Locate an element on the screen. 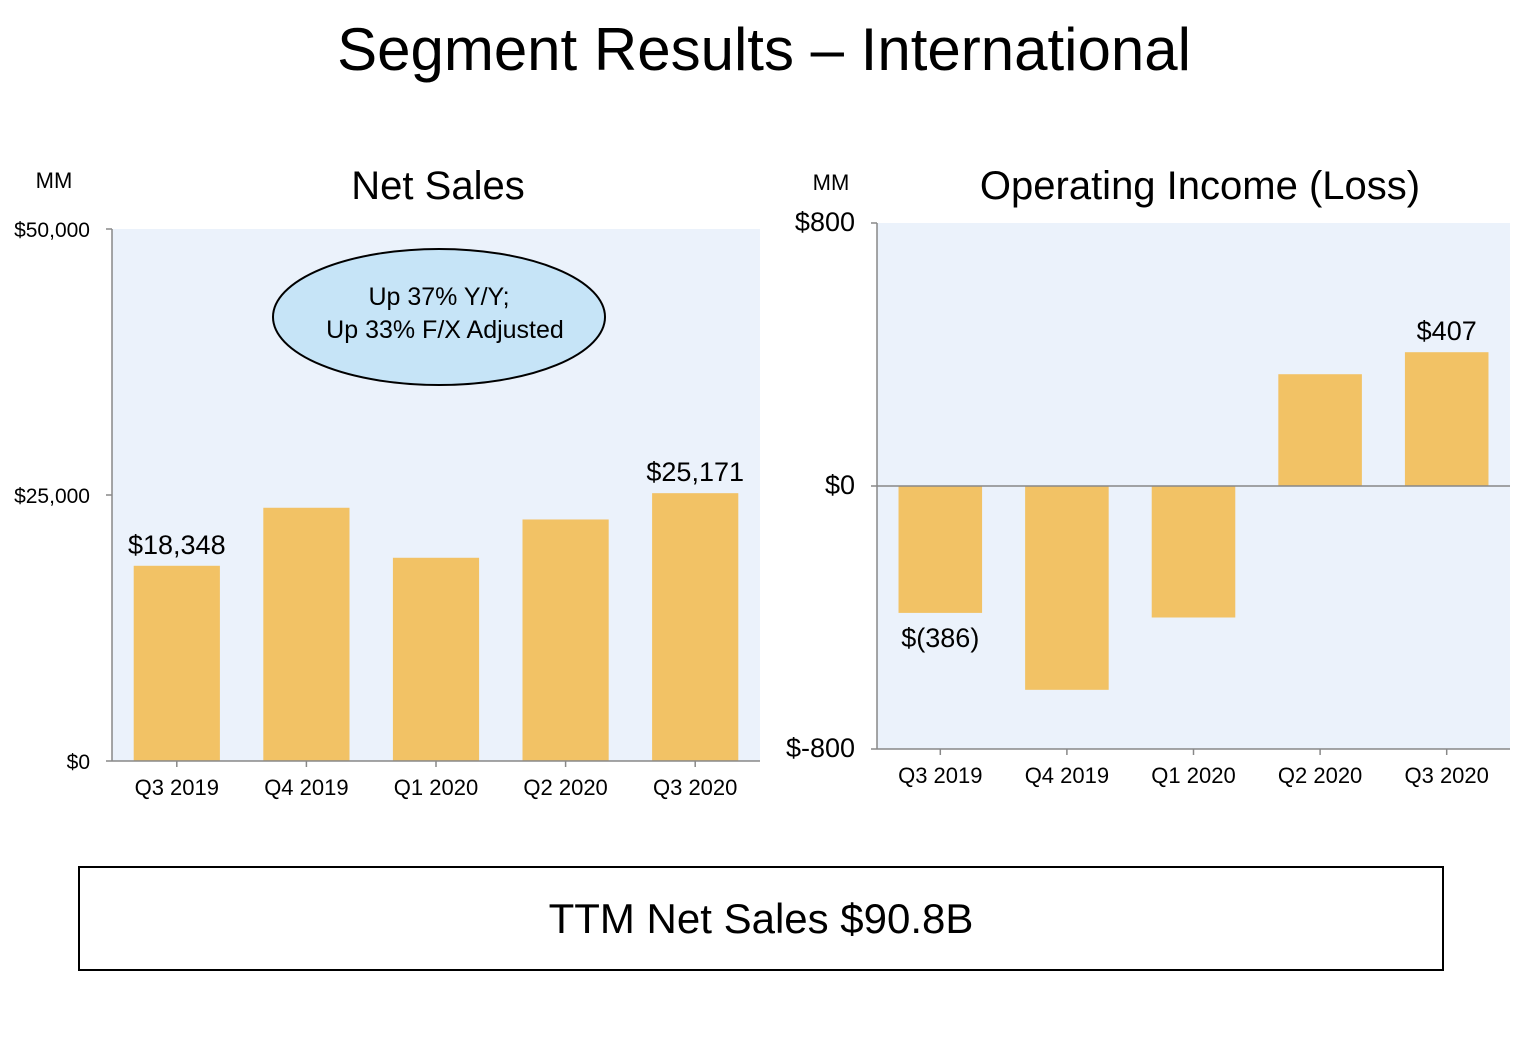 This screenshot has height=1040, width=1528. operating-income-unit-label: MM is located at coordinates (831, 182).